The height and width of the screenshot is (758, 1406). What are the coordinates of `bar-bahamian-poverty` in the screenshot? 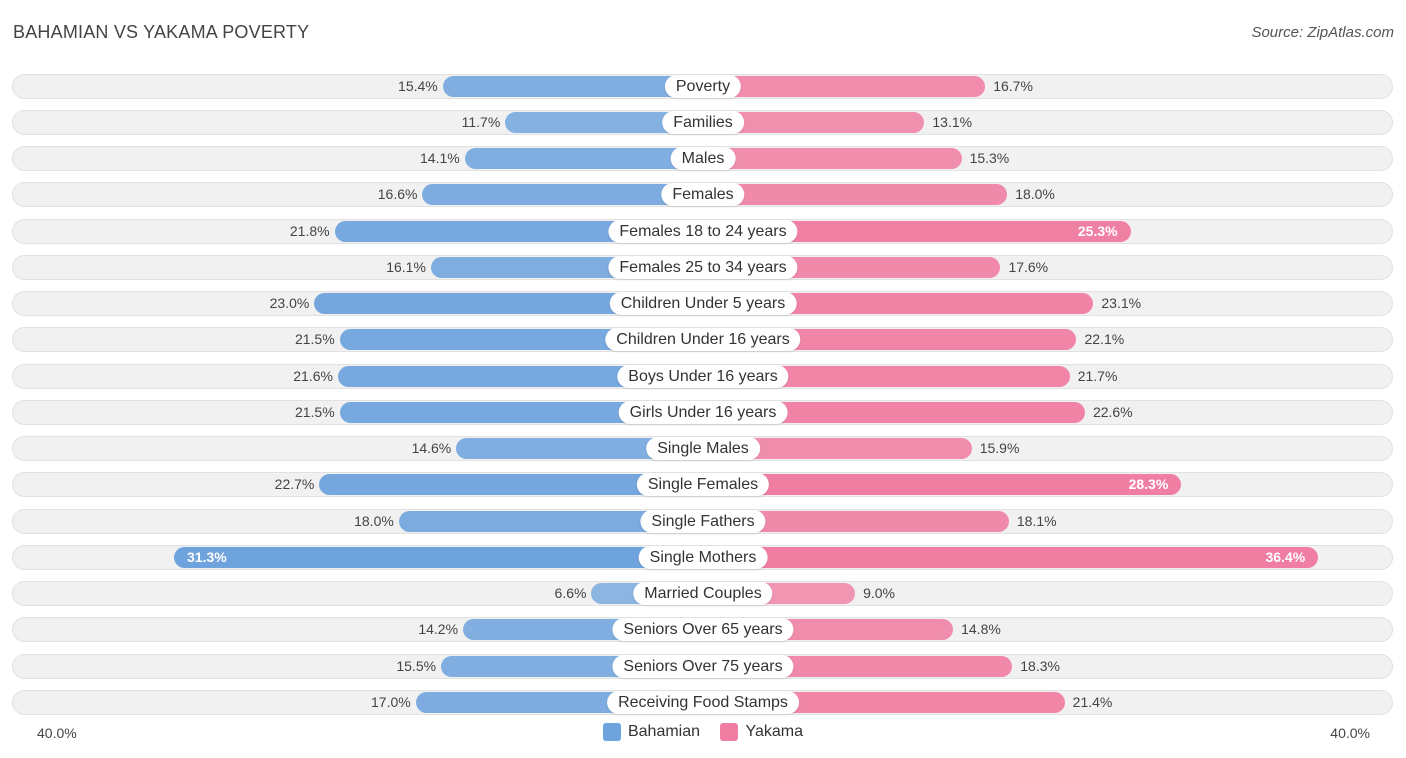 It's located at (572, 86).